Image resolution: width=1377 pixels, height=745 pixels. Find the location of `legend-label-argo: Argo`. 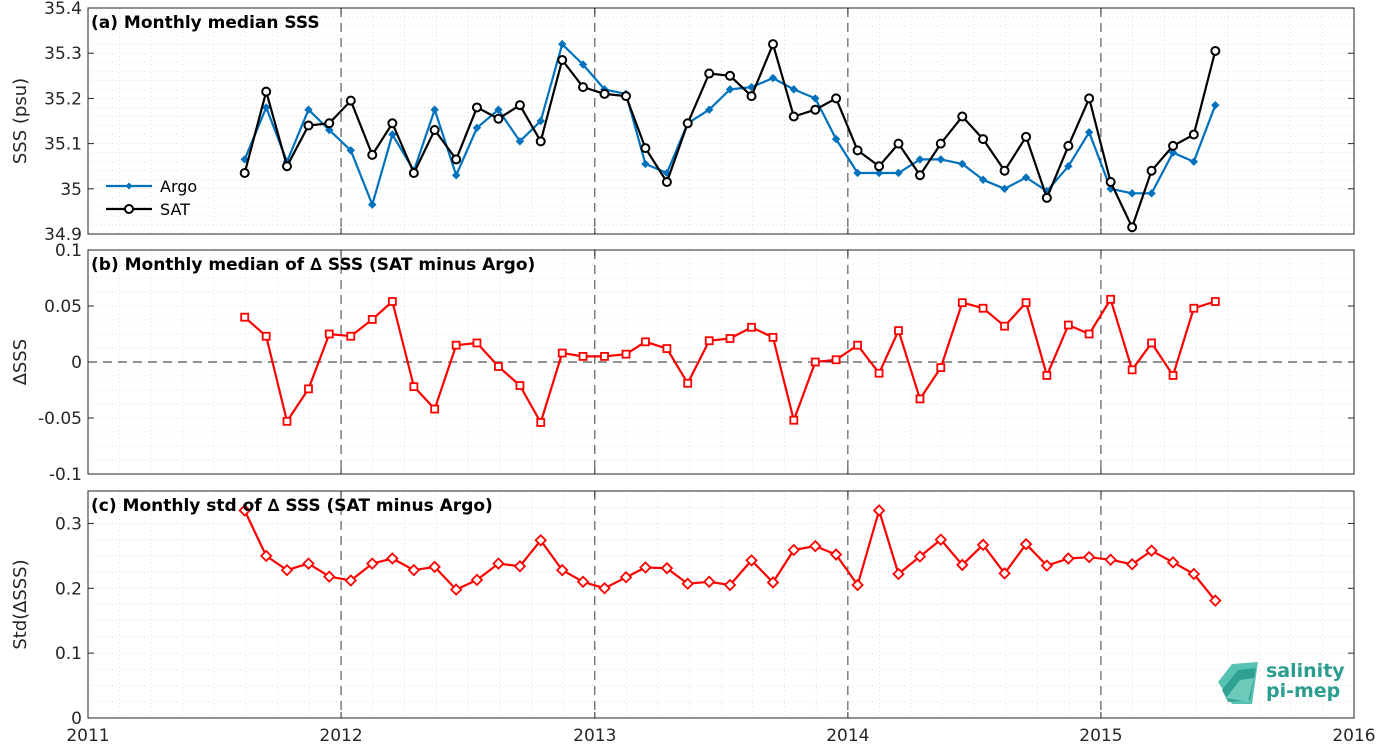

legend-label-argo: Argo is located at coordinates (178, 186).